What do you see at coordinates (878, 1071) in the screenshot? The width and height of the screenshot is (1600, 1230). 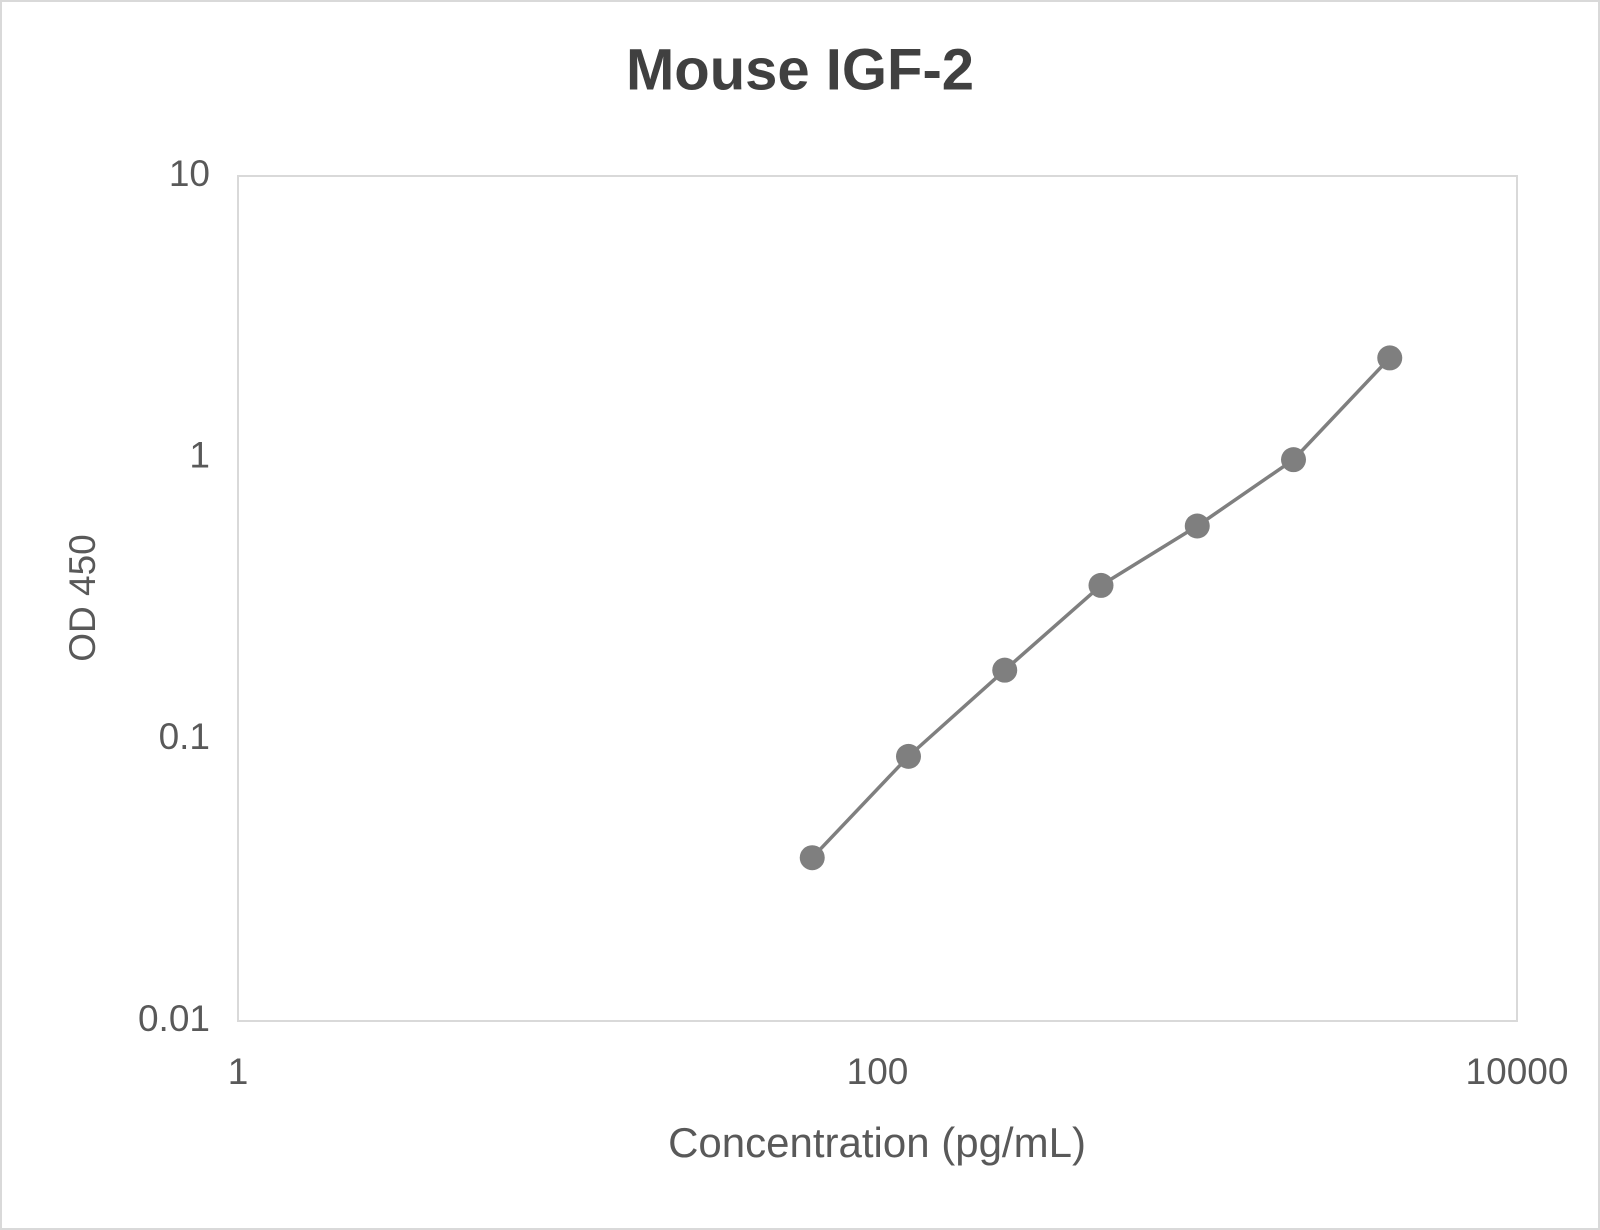 I see `x-tick-label: 100` at bounding box center [878, 1071].